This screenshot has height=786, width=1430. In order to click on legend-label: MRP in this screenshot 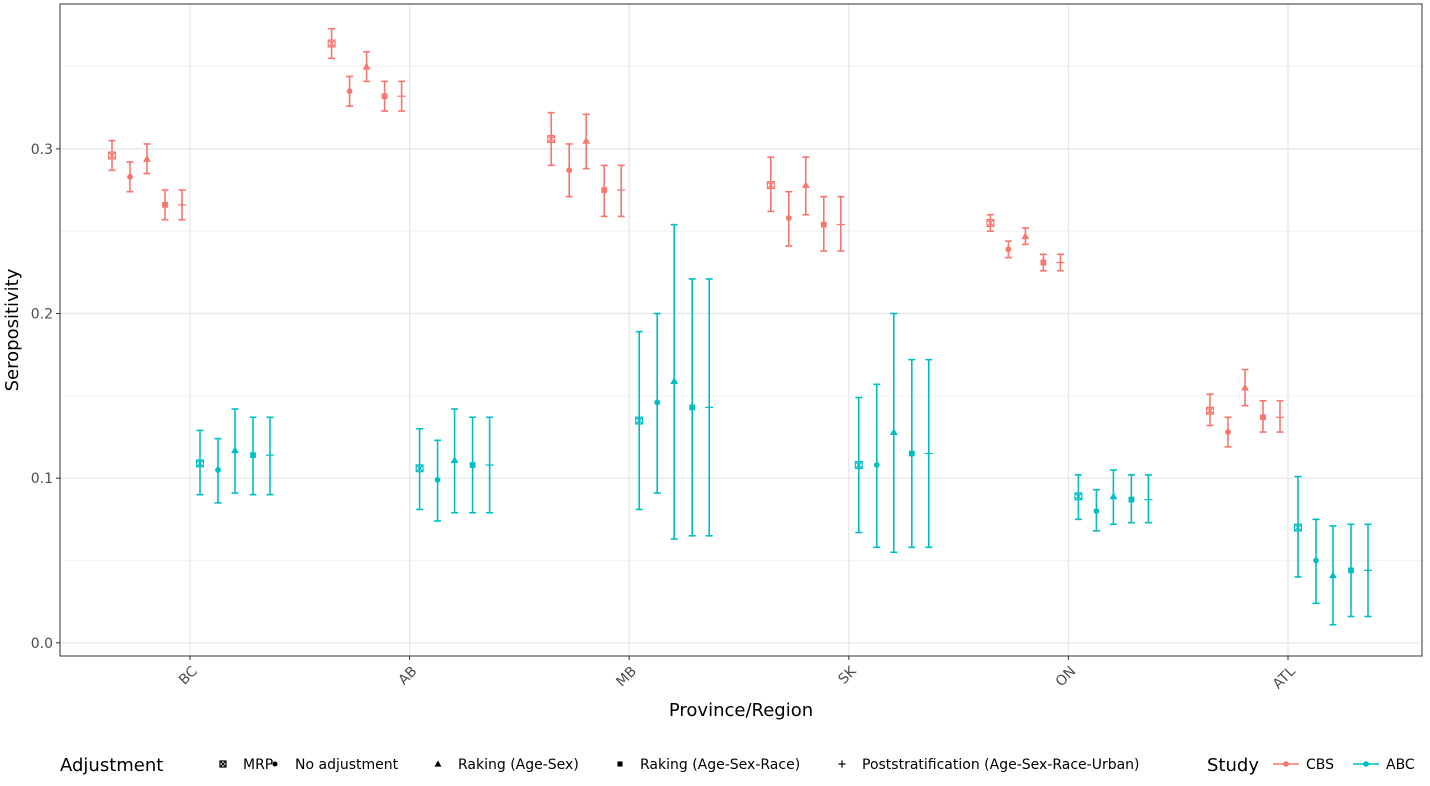, I will do `click(258, 765)`.